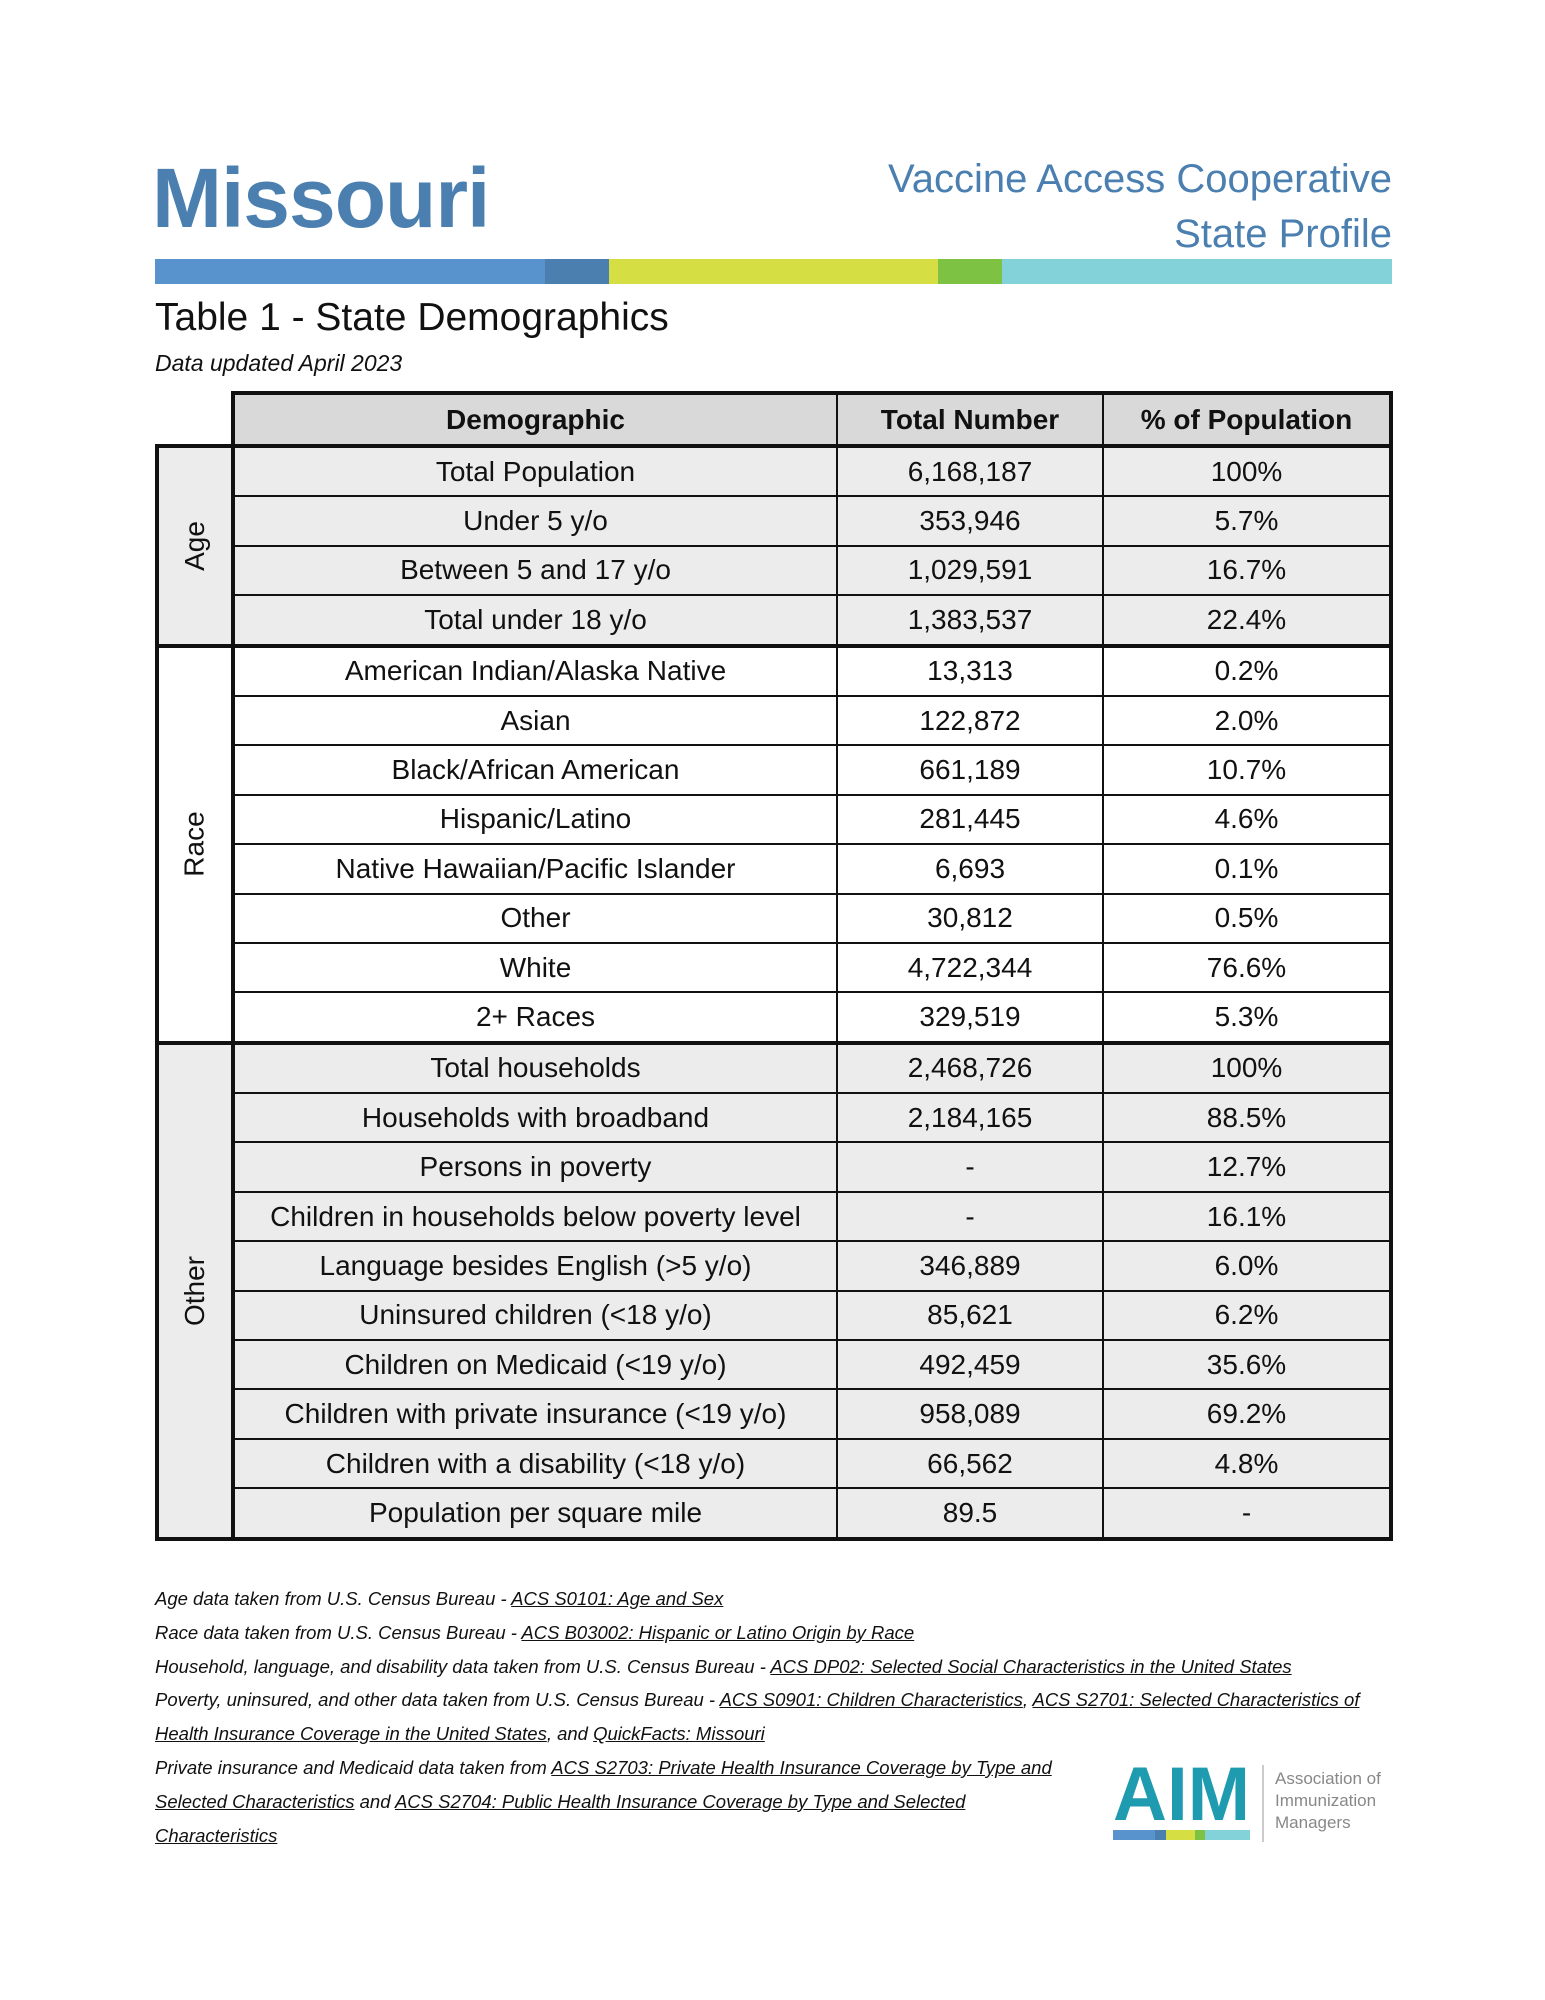 Image resolution: width=1545 pixels, height=2000 pixels. I want to click on note-text: and, so click(374, 1801).